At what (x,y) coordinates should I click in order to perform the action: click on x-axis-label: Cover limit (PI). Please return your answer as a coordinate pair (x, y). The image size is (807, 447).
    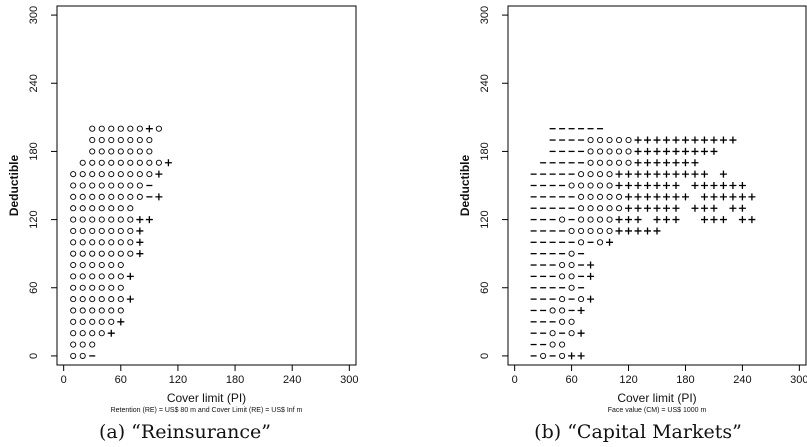
    Looking at the image, I should click on (656, 398).